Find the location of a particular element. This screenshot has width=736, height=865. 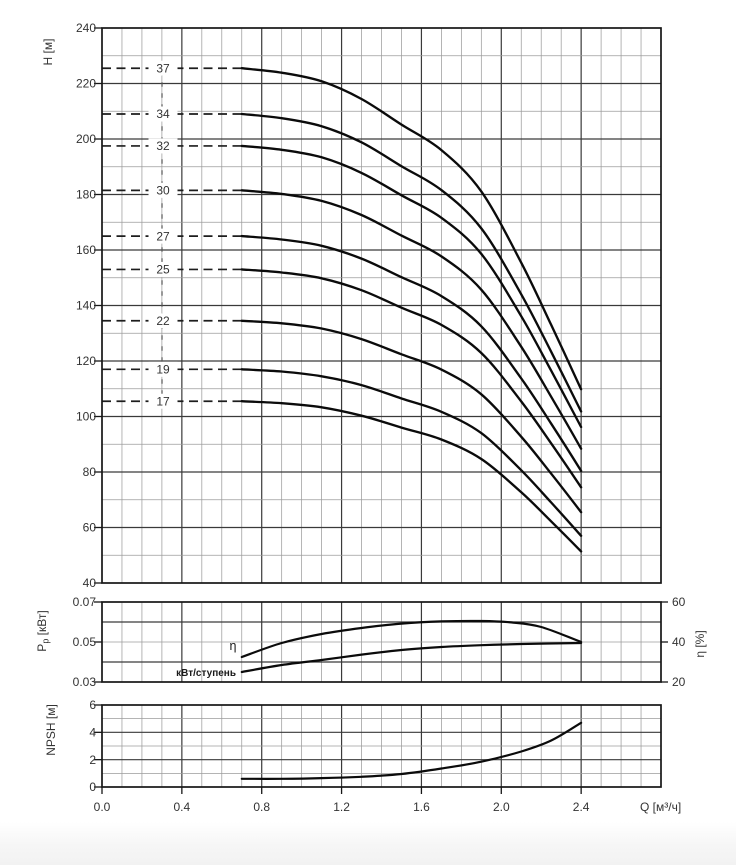

npsh-tick-6: 6 is located at coordinates (92, 705).